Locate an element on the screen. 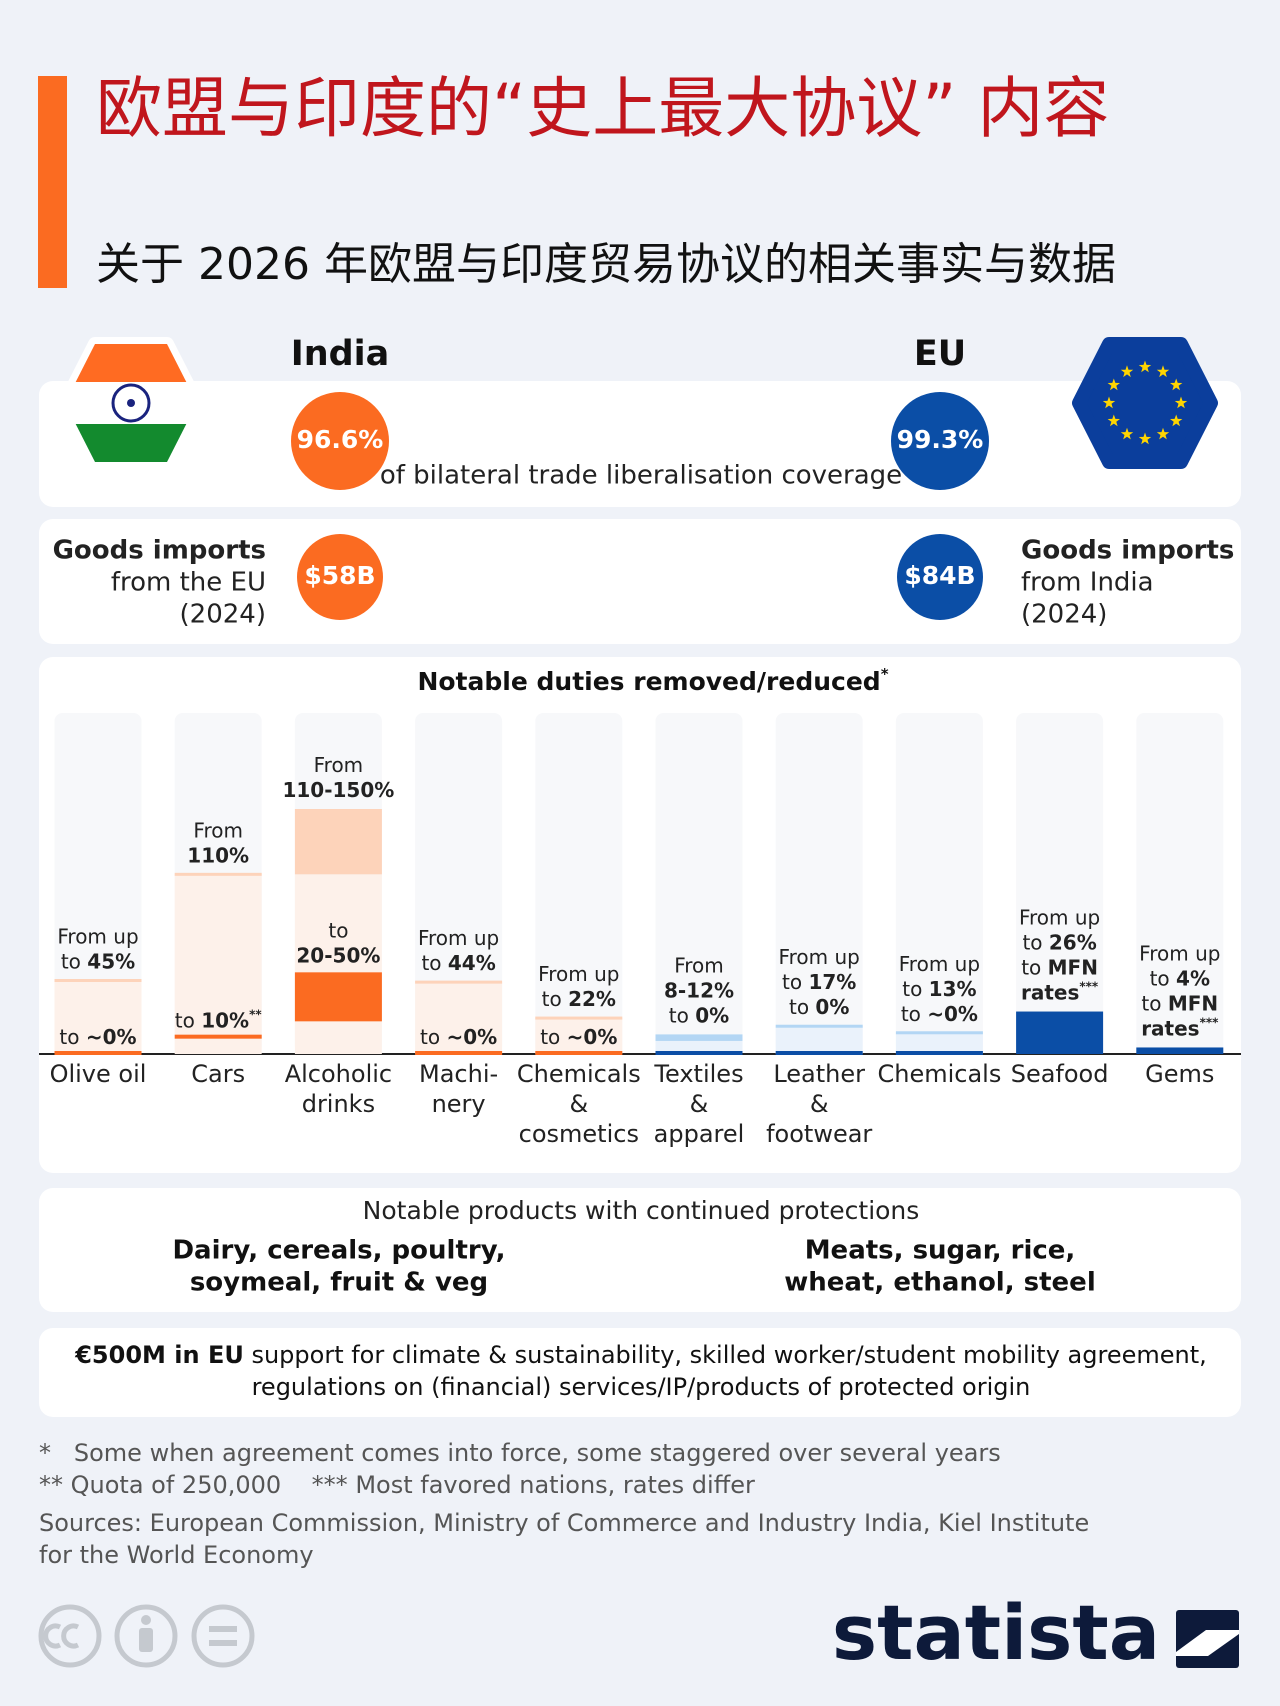 Image resolution: width=1280 pixels, height=1706 pixels. duty-label-part: 44% is located at coordinates (472, 963).